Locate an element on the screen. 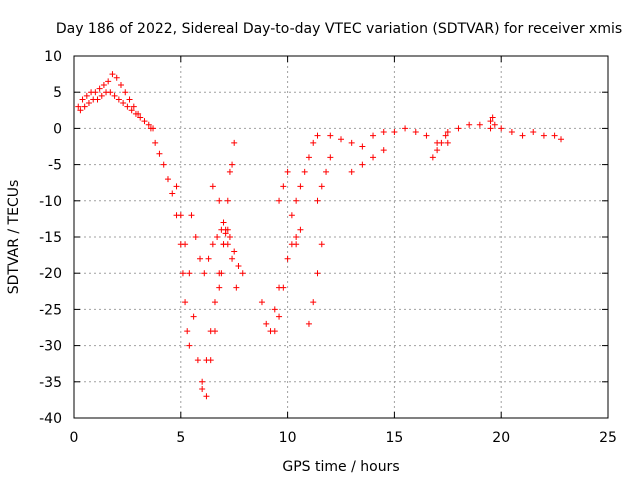 Image resolution: width=640 pixels, height=480 pixels. y-tick-label: 0 is located at coordinates (57, 129).